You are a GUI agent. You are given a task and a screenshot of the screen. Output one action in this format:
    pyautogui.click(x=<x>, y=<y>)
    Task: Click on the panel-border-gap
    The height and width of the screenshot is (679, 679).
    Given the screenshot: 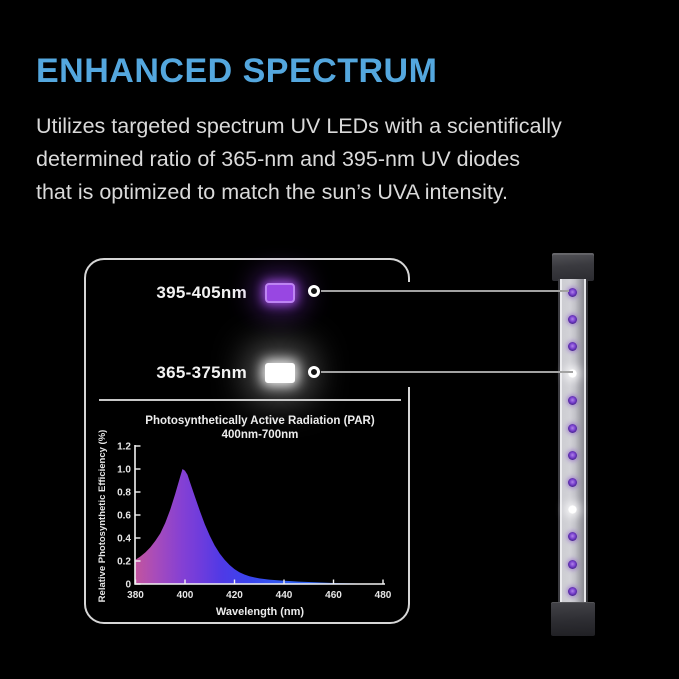 What is the action you would take?
    pyautogui.click(x=408, y=334)
    